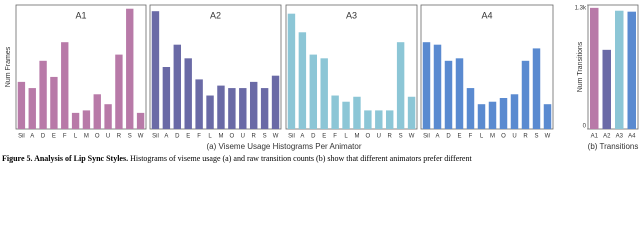 The height and width of the screenshot is (240, 640). What do you see at coordinates (8, 66) in the screenshot?
I see `y-axis-label: Num Frames` at bounding box center [8, 66].